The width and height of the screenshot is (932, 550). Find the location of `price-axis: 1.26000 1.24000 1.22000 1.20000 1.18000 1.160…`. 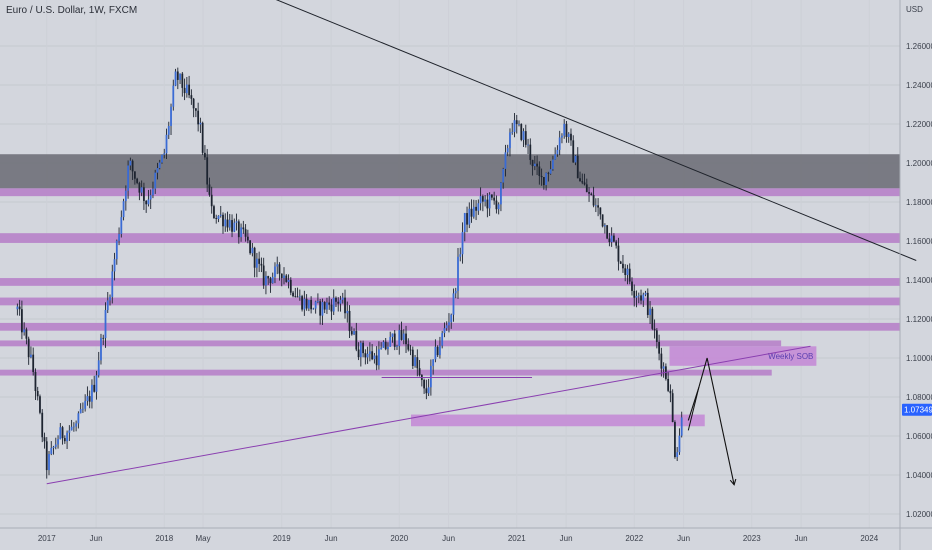

price-axis: 1.26000 1.24000 1.22000 1.20000 1.18000 1.160… is located at coordinates (919, 280).